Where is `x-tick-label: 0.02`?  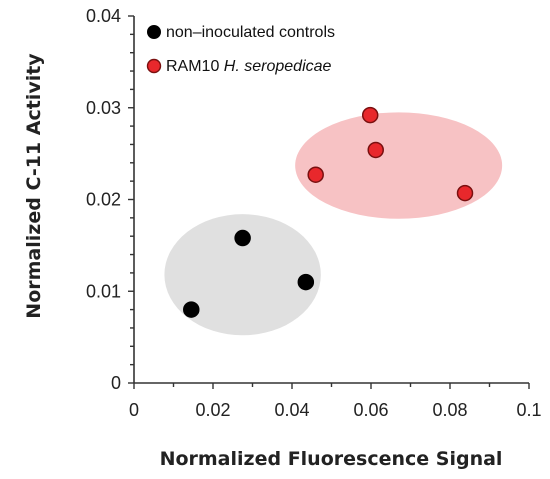
x-tick-label: 0.02 is located at coordinates (212, 410).